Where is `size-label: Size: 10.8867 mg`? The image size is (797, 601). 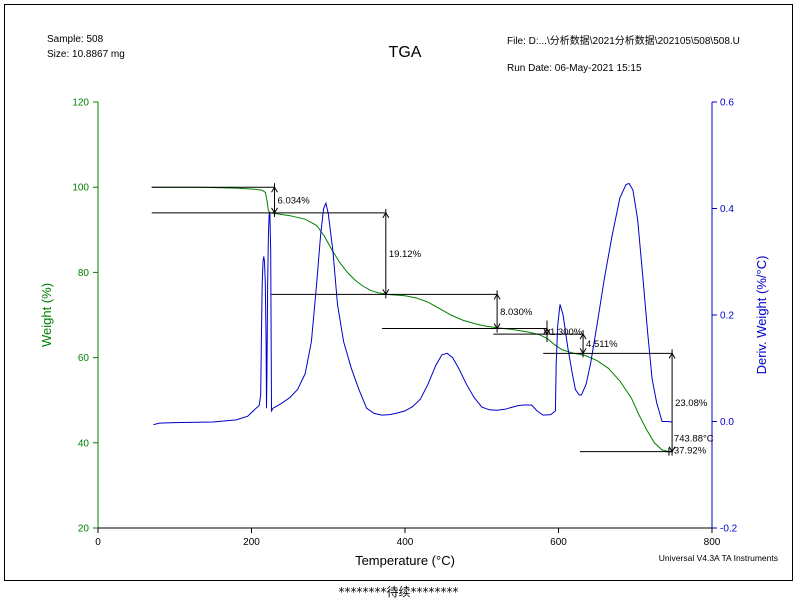
size-label: Size: 10.8867 mg is located at coordinates (86, 54).